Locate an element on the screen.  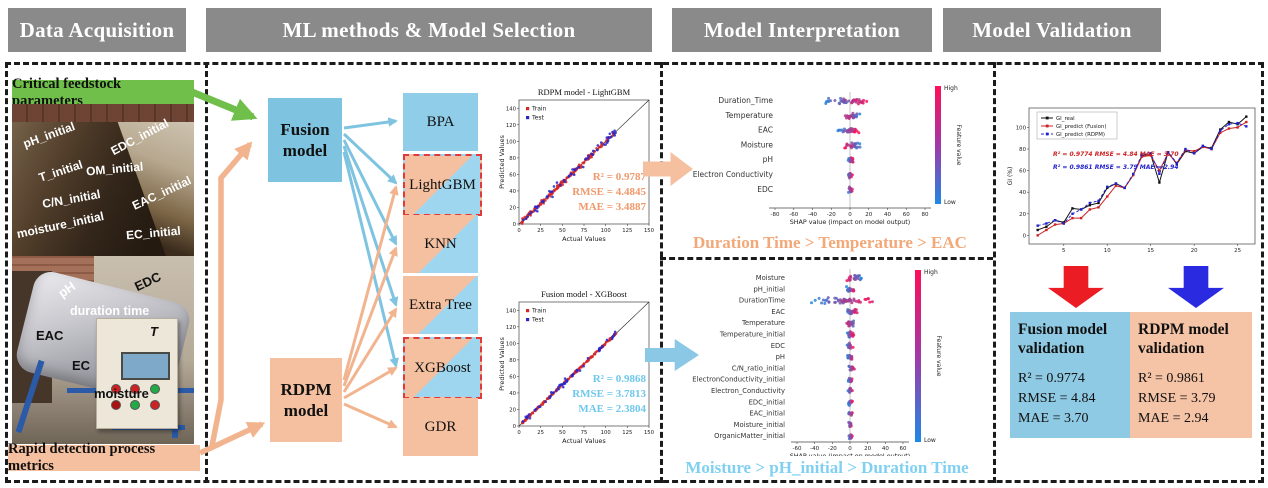
svg-text:R² = 0.9774 RMSE = 4.84 MAE: R² = 0.9774 RMSE = 4.84 MAE = 3.70 is located at coordinates (1116, 154).